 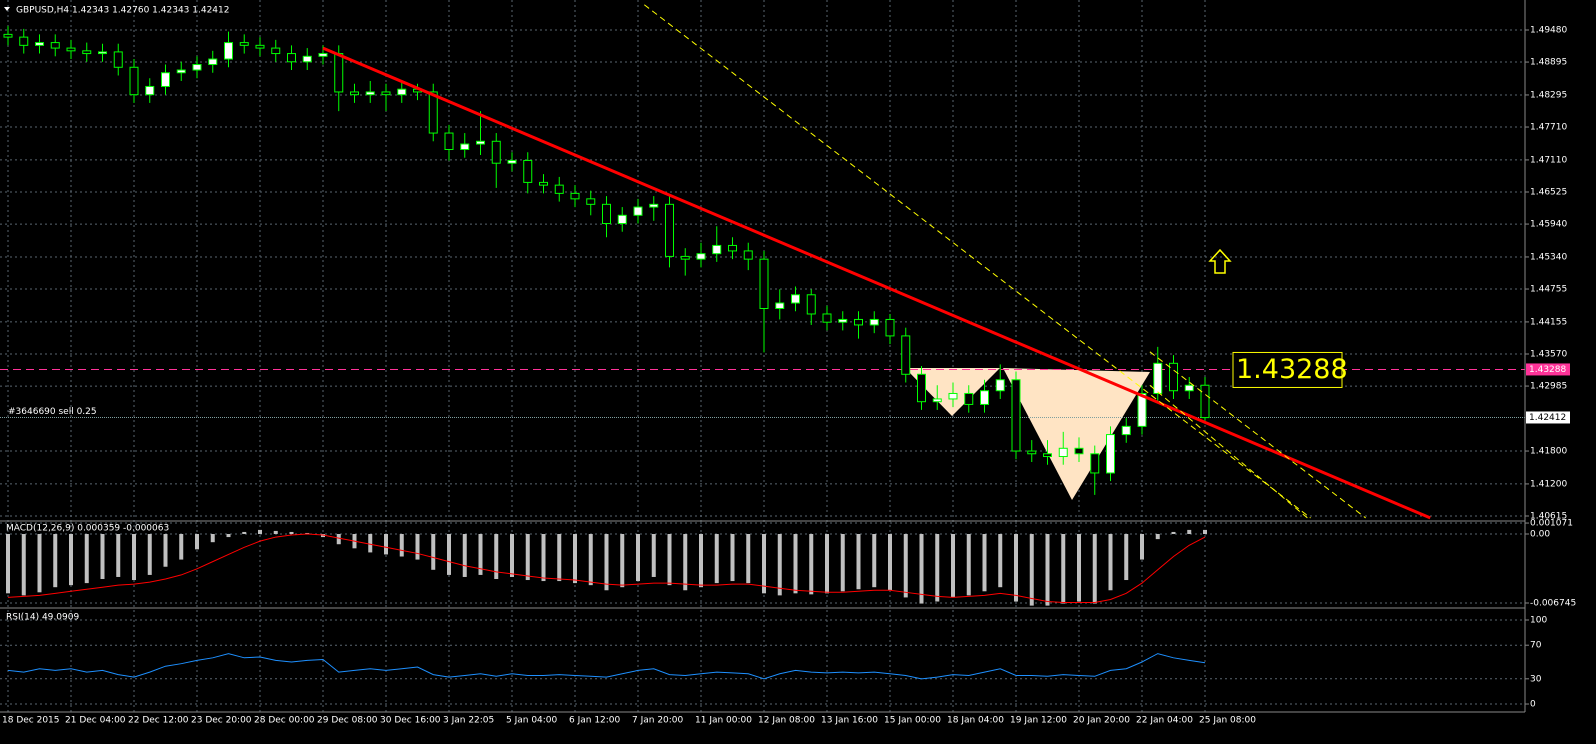 I want to click on y-tick-label: 1.47710, so click(x=1548, y=128).